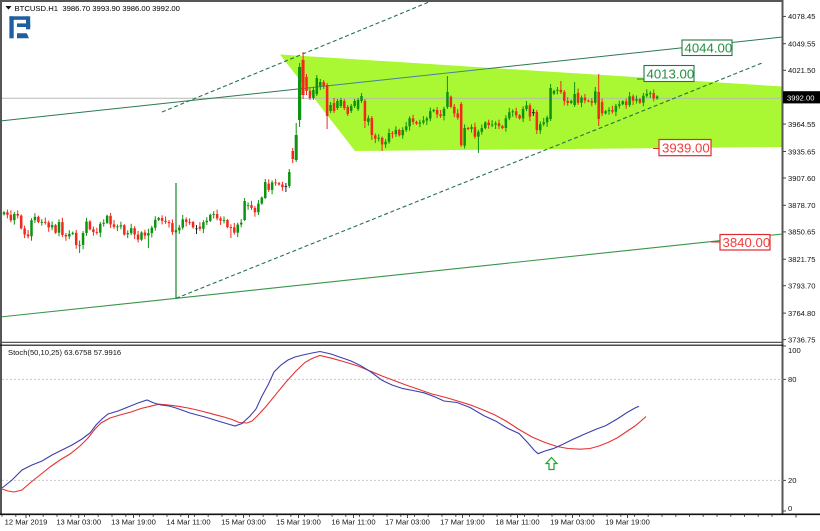 Image resolution: width=820 pixels, height=531 pixels. Describe the element at coordinates (800, 97) in the screenshot. I see `svg-text: 3992.00` at that location.